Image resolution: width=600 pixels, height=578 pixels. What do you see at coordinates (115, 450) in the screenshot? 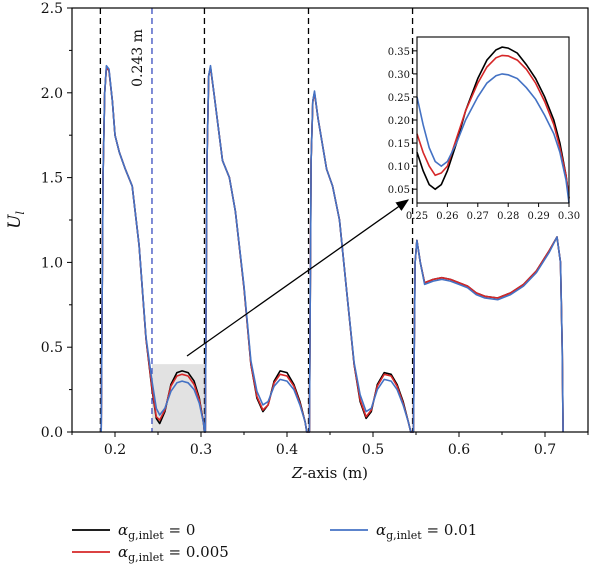
I see `x-tick-label: 0.2` at bounding box center [115, 450].